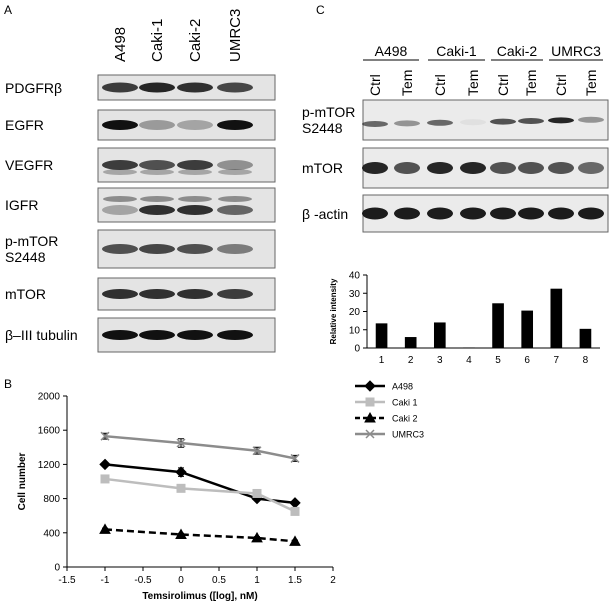 This screenshot has width=611, height=601. I want to click on x-tick-label: -0.5, so click(143, 580).